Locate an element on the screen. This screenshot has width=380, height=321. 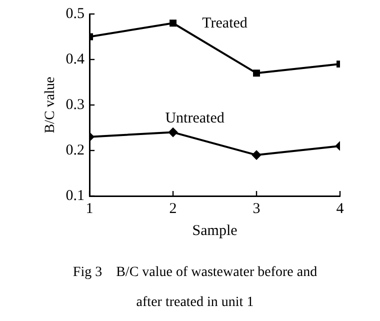
caption: Fig 3 B/C value of wastewater before and after treated in unit 1 is located at coordinates (195, 288).